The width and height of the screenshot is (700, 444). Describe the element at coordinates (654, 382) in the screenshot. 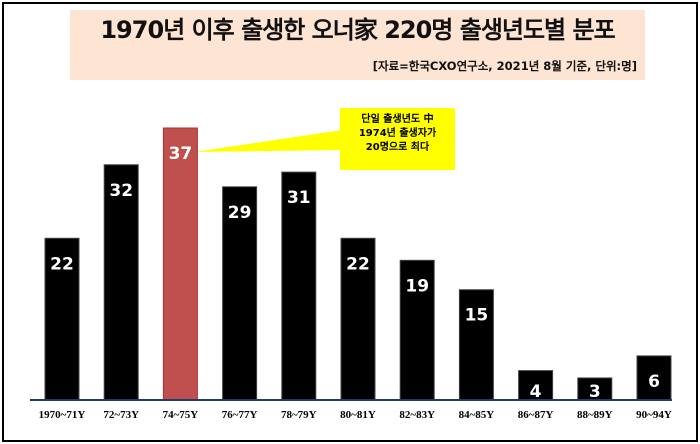

I see `data-label: 6` at that location.